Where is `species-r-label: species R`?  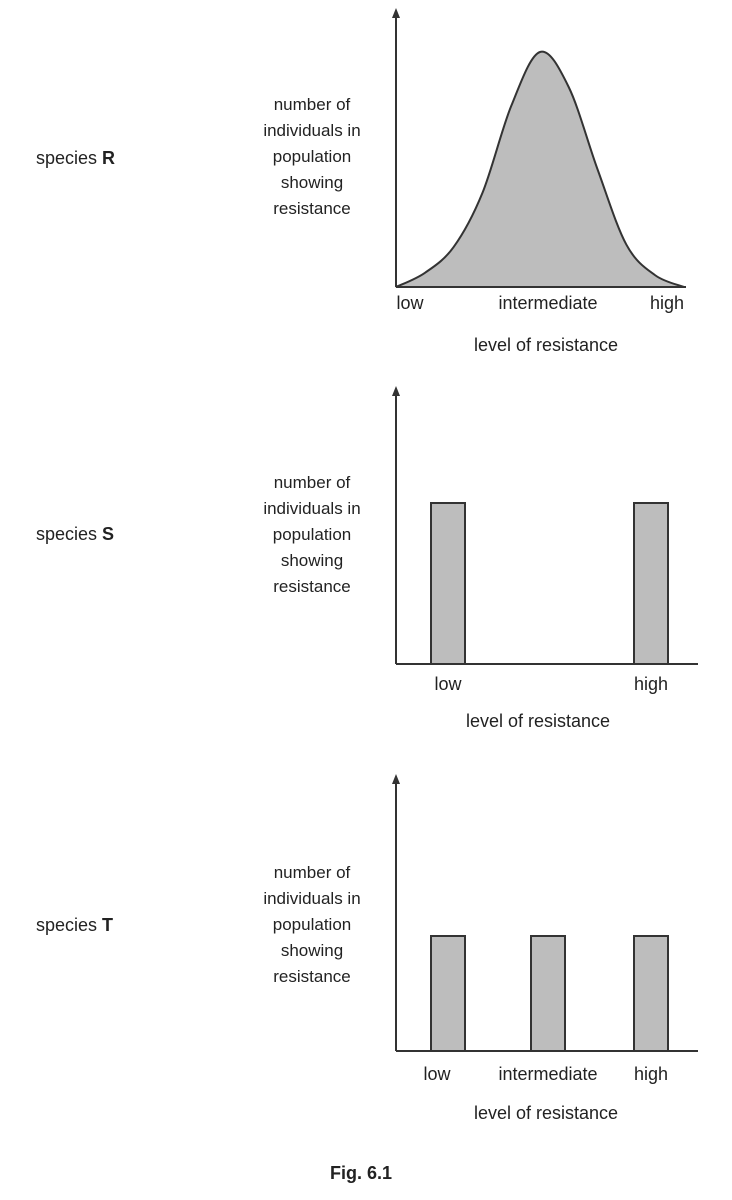 species-r-label: species R is located at coordinates (75, 158).